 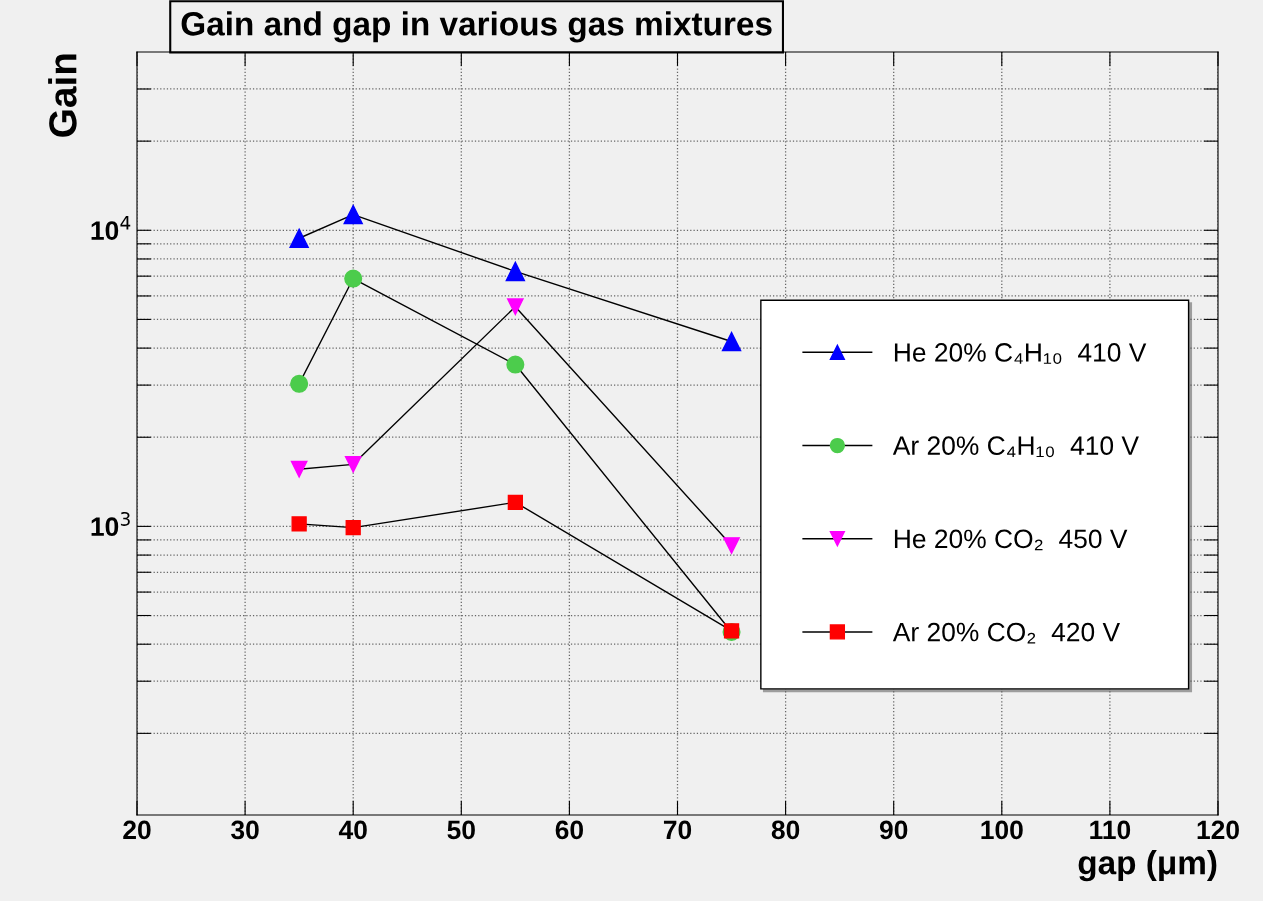 I want to click on legend-label: He 20% C₄H₁₀ 410 V, so click(x=1020, y=353).